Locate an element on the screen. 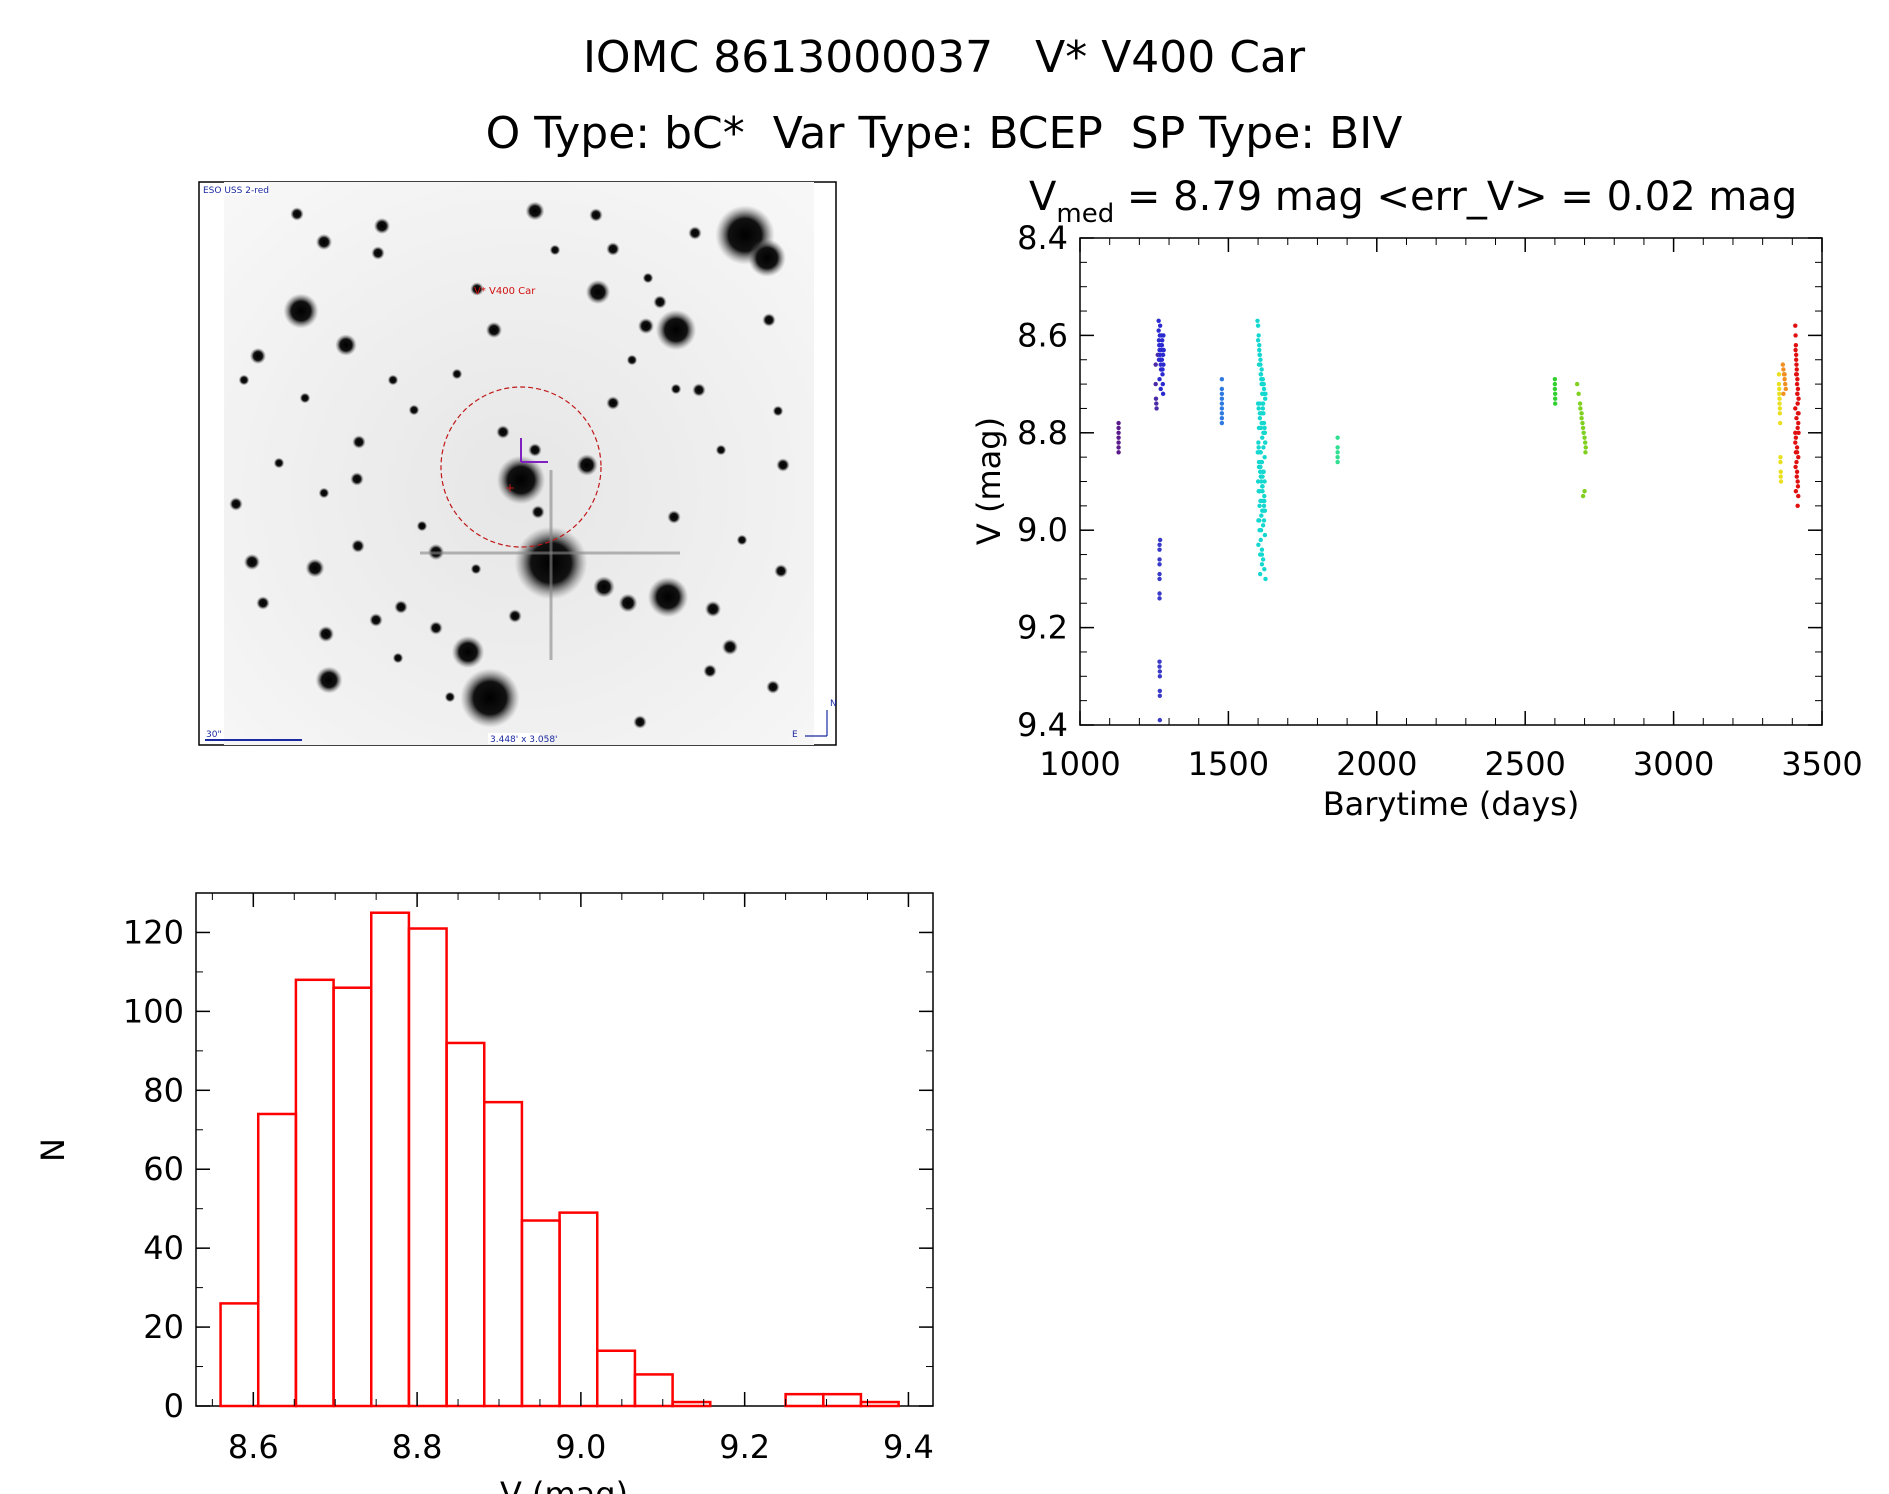  lc-point-g8 is located at coordinates (1555, 403).